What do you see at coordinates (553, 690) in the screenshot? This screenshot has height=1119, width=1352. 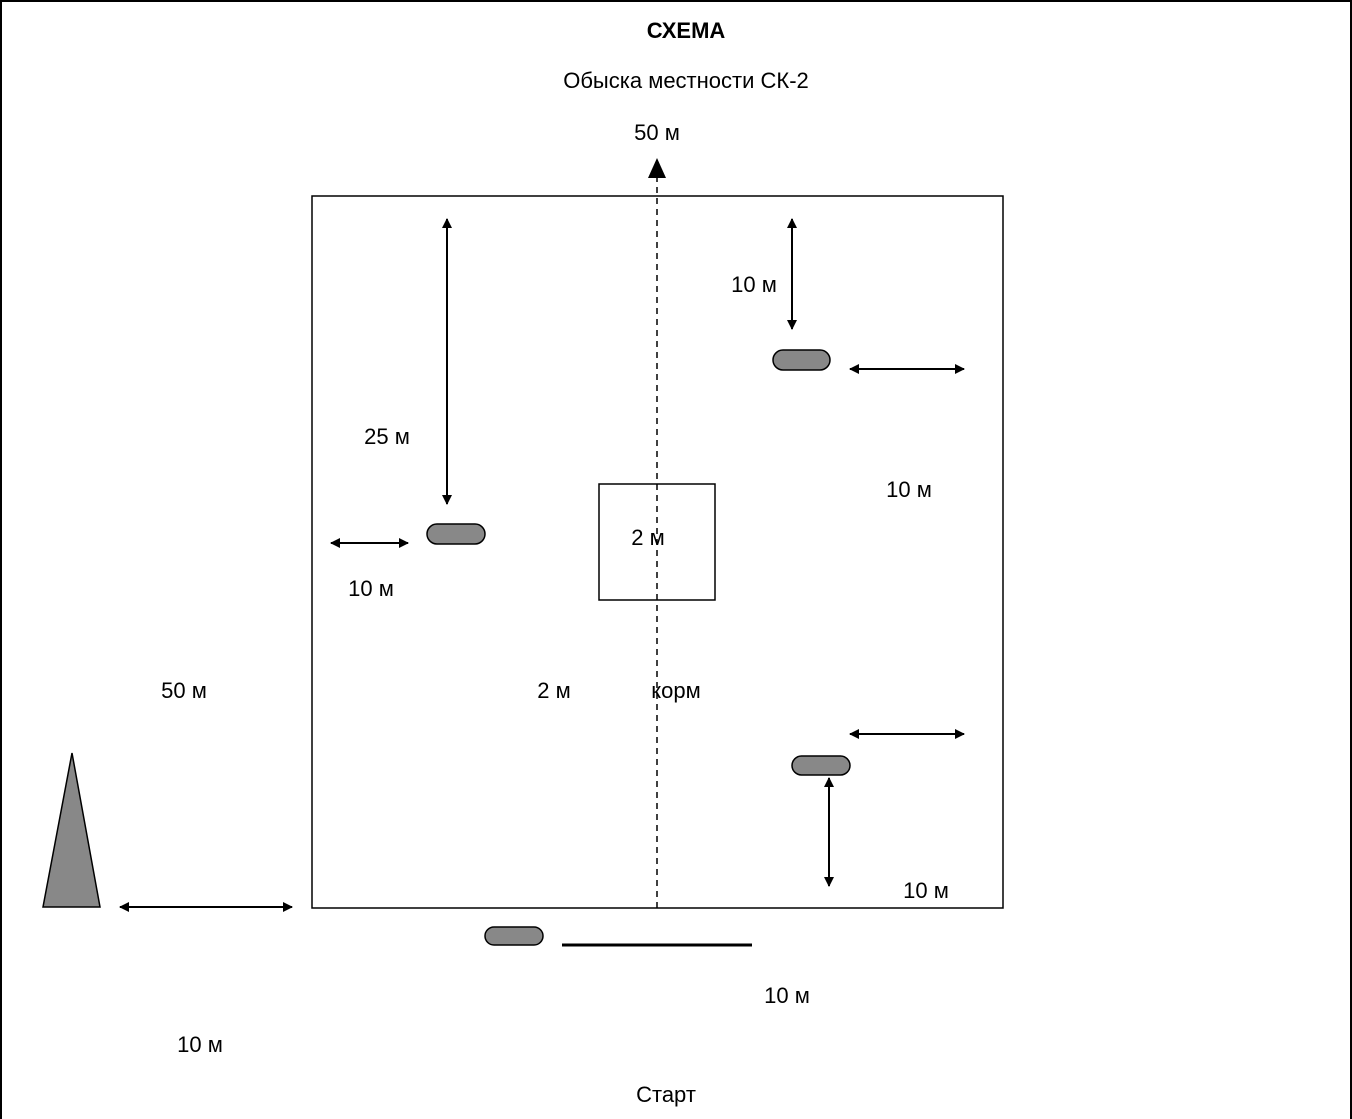 I see `label-lower-2m: 2 м` at bounding box center [553, 690].